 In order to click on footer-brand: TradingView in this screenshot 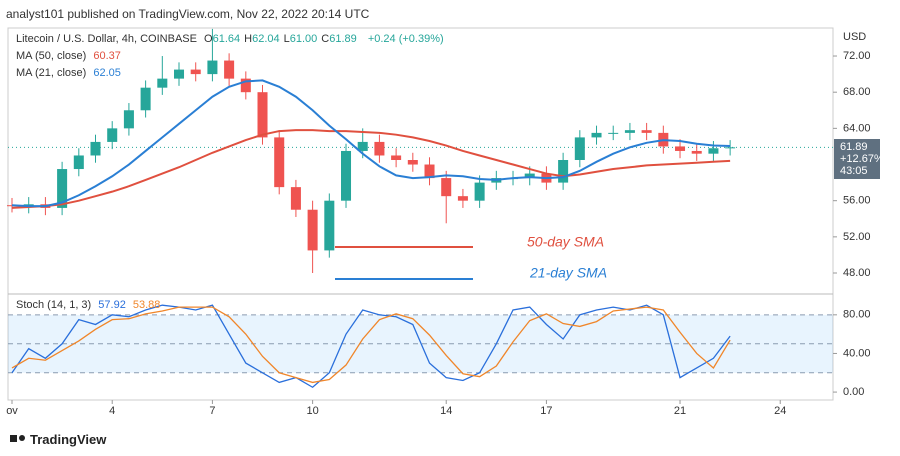, I will do `click(68, 439)`.